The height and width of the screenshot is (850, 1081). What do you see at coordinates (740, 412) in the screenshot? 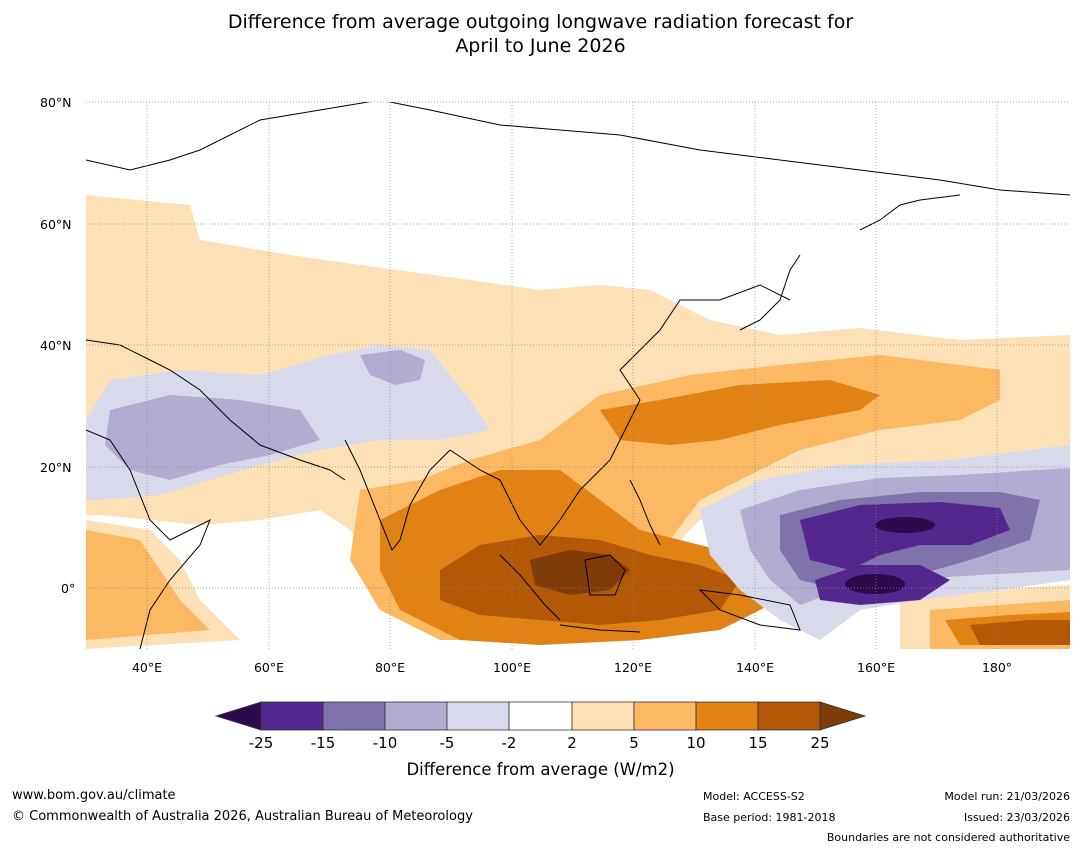
I see `anomaly-region-10-15-northeast` at bounding box center [740, 412].